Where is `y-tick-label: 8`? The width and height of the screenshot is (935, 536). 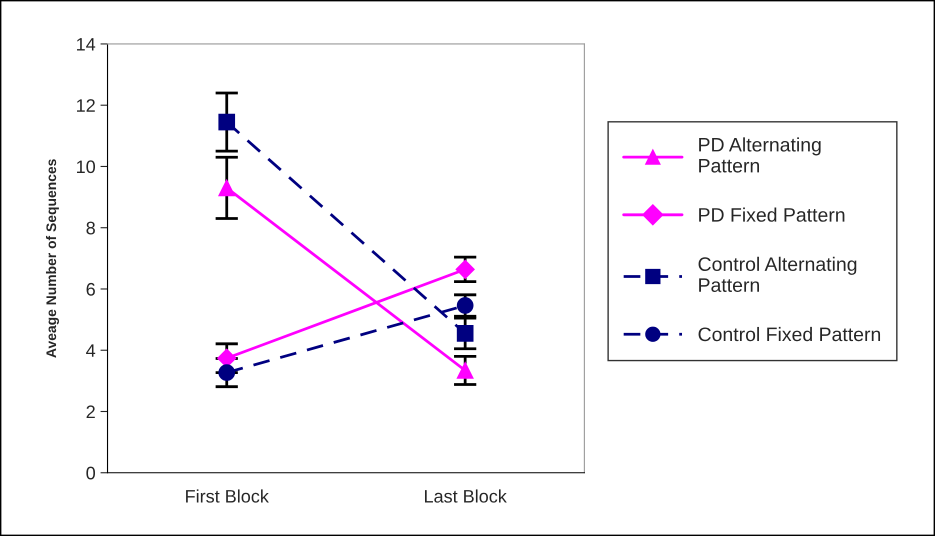 y-tick-label: 8 is located at coordinates (90, 228).